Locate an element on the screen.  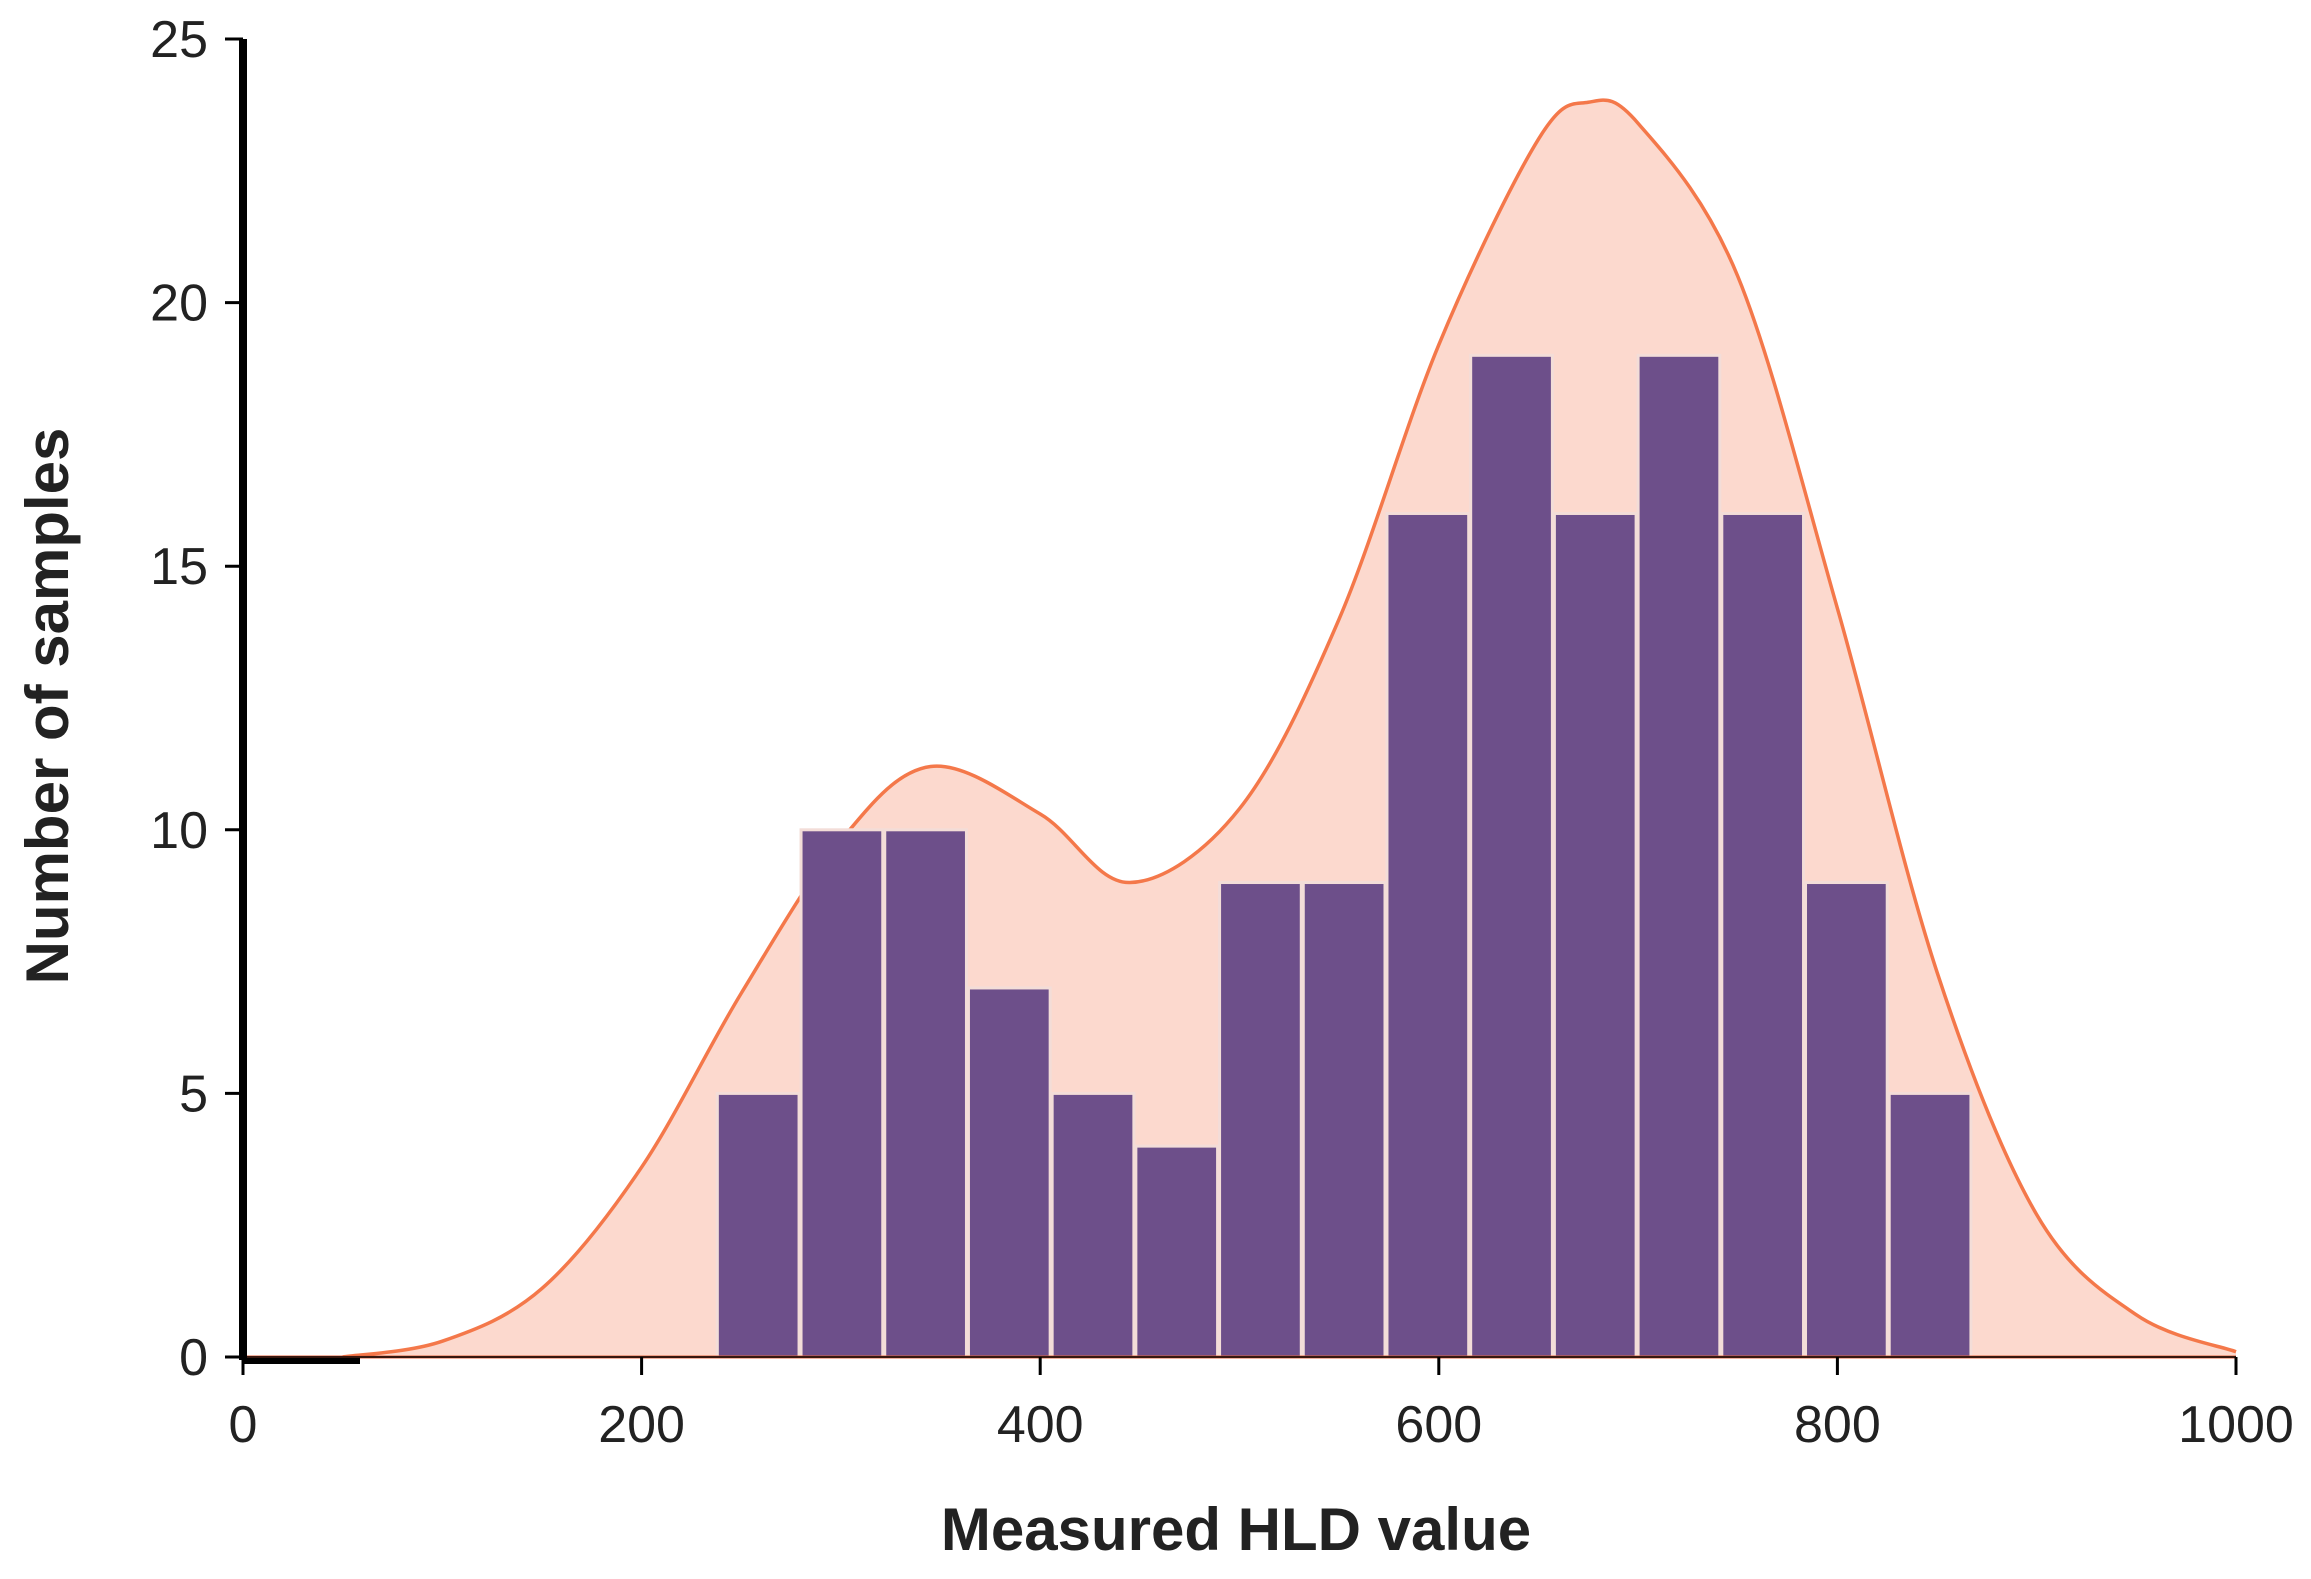
y-tick-label-10: 10 is located at coordinates (179, 831).